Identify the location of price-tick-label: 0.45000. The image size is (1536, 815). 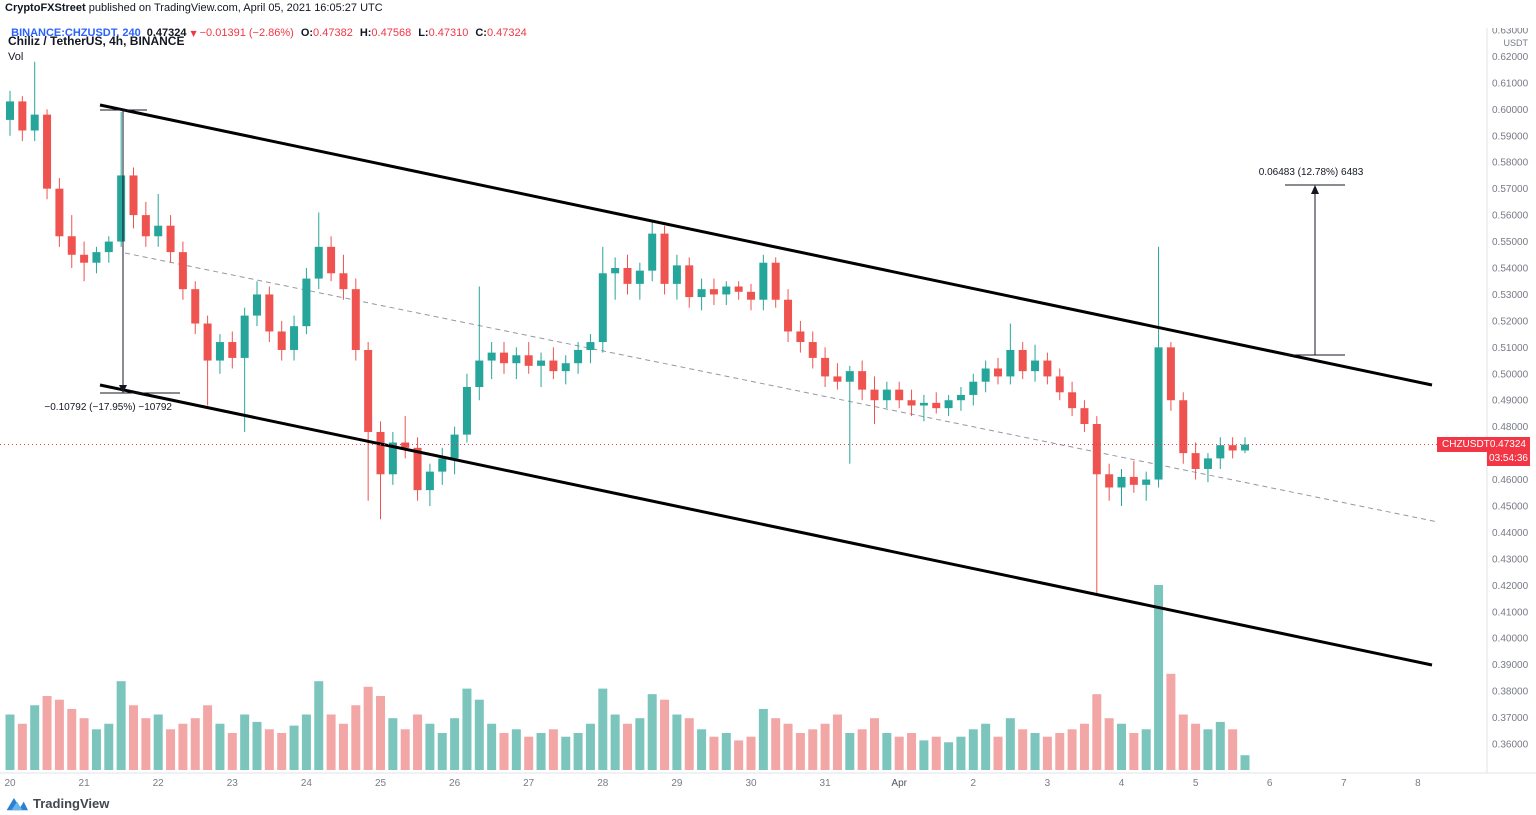
(1510, 507).